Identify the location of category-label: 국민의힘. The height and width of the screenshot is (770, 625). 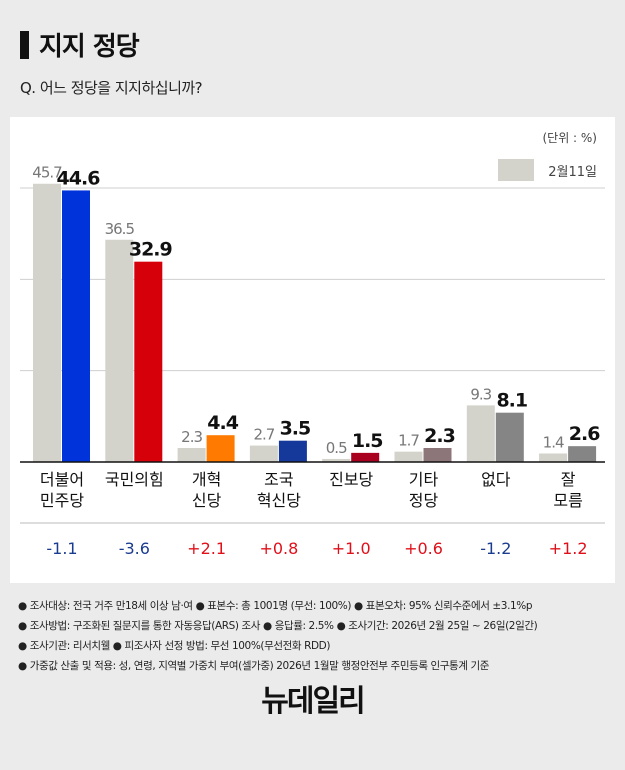
(134, 479).